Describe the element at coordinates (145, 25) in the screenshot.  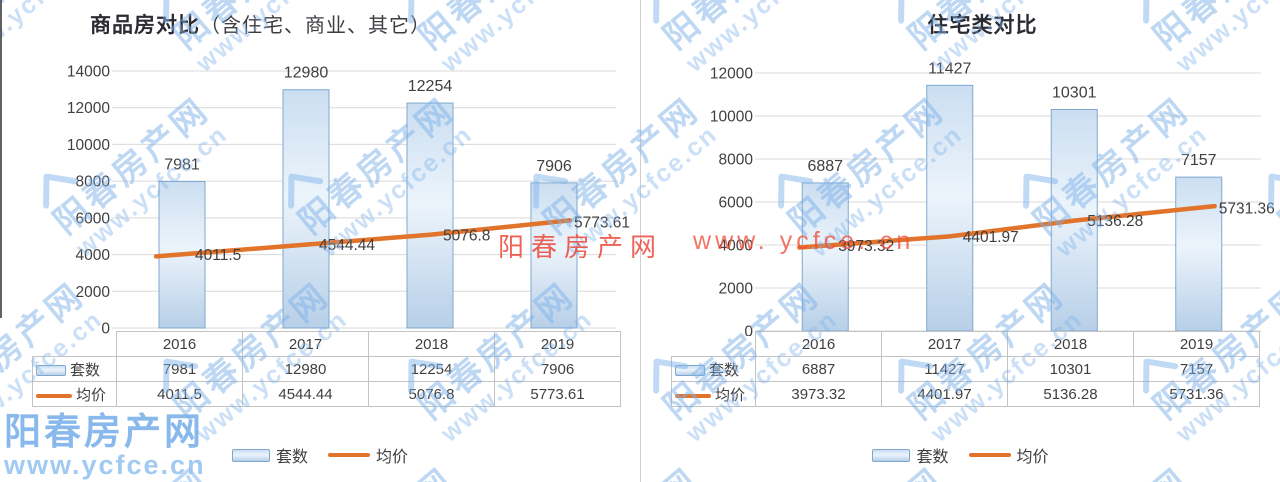
I see `chart-title-text: 商品房对比` at that location.